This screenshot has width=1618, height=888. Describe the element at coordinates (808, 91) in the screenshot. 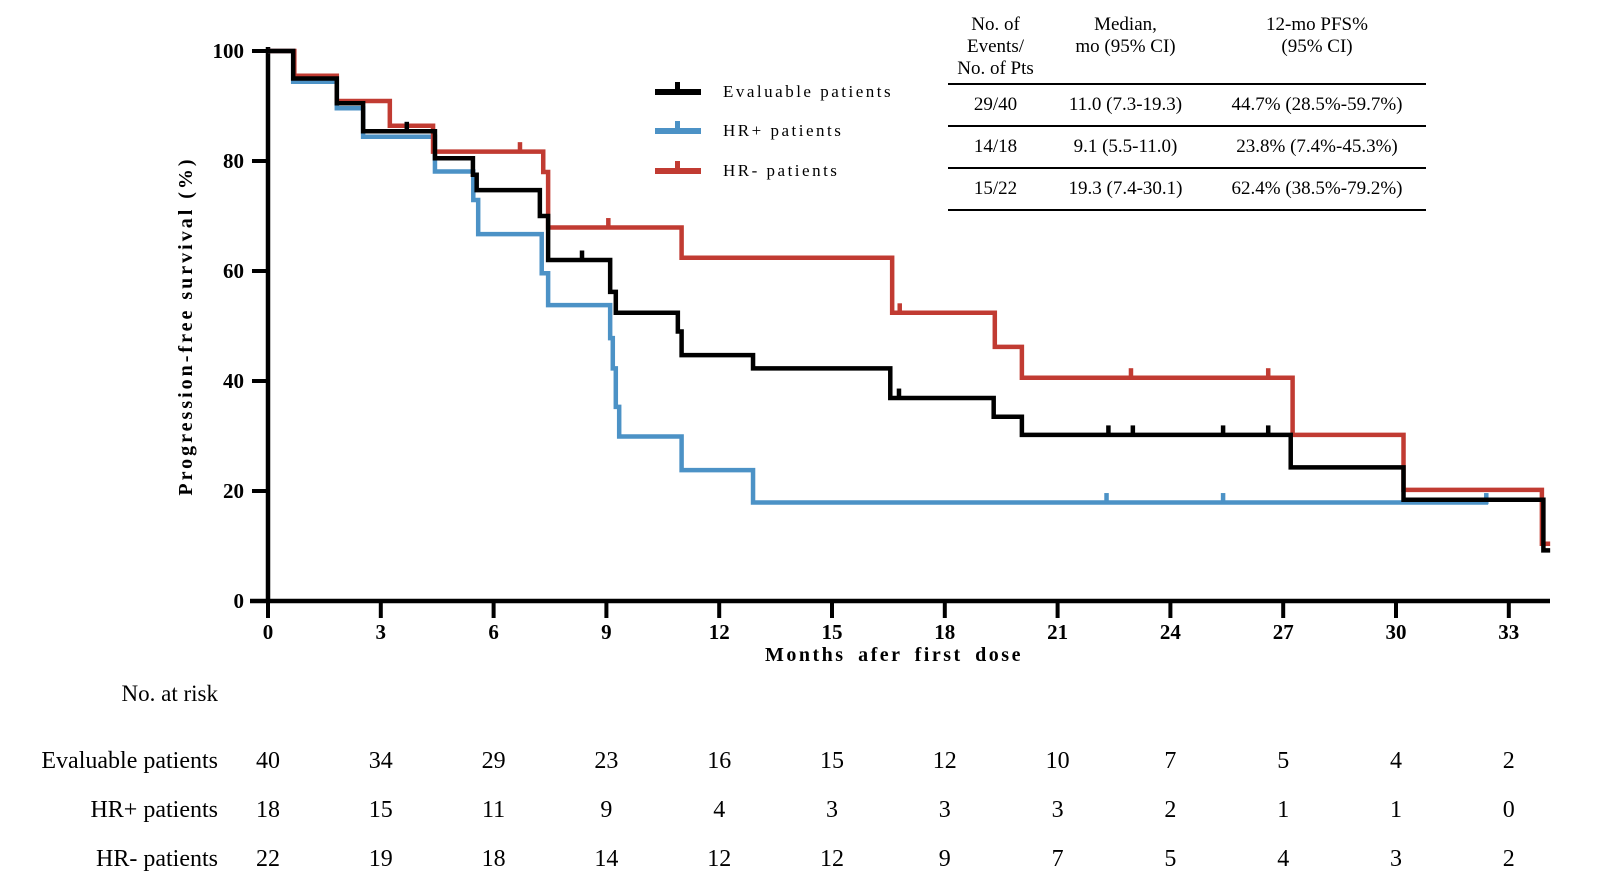

I see `legend-label: Evaluable patients` at that location.